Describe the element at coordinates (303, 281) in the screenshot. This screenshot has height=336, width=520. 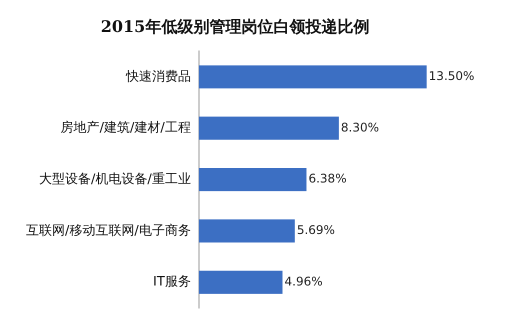
I see `data-label: 4.96%` at that location.